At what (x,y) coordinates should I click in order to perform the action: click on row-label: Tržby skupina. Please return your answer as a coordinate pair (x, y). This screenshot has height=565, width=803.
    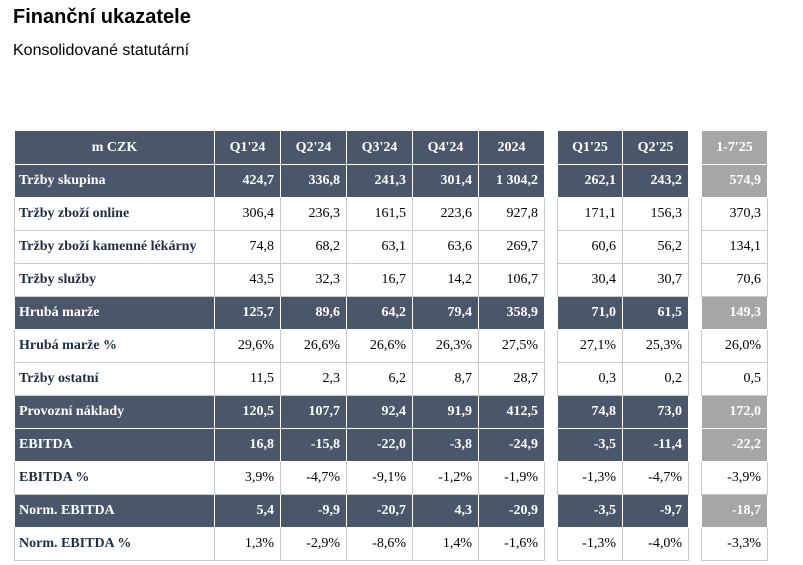
    Looking at the image, I should click on (114, 181).